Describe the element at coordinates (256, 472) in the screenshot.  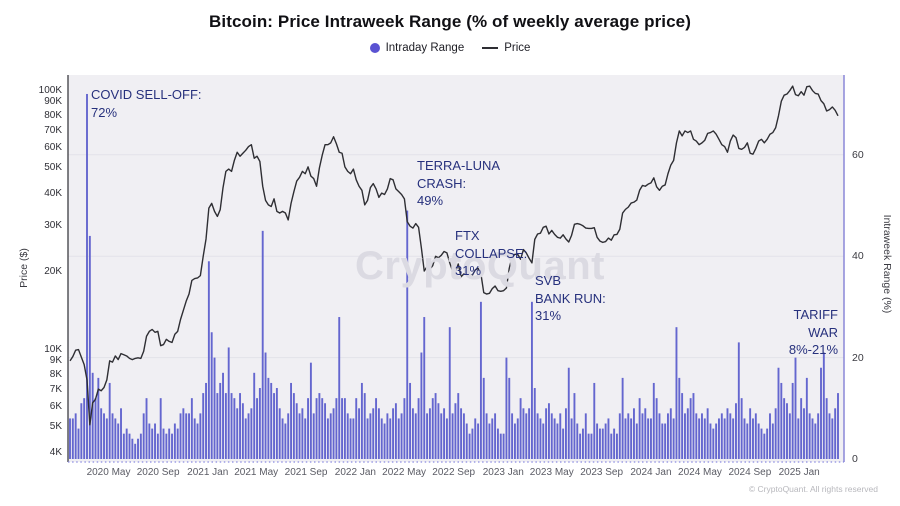
I see `x-tick-2021-May: 2021 May` at that location.